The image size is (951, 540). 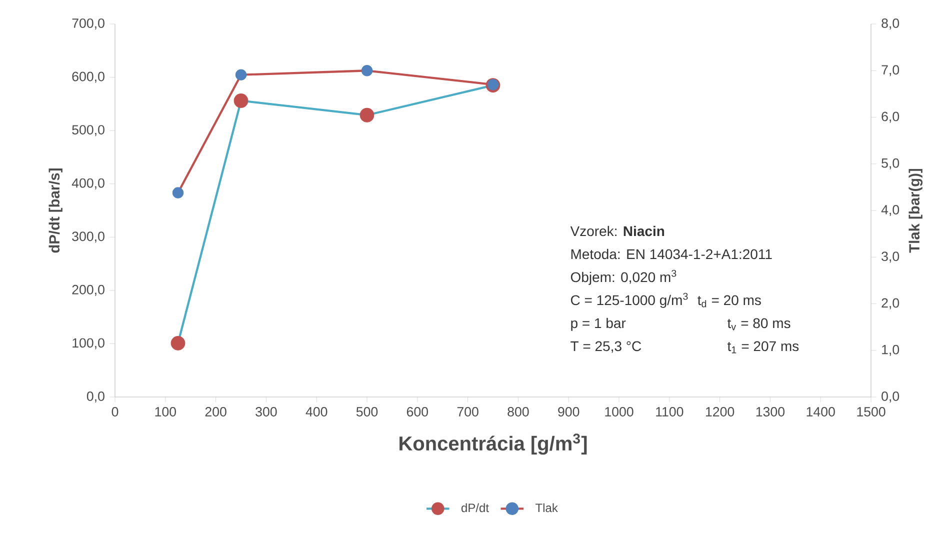 I want to click on y-tick-label: 300,0, so click(x=88, y=237).